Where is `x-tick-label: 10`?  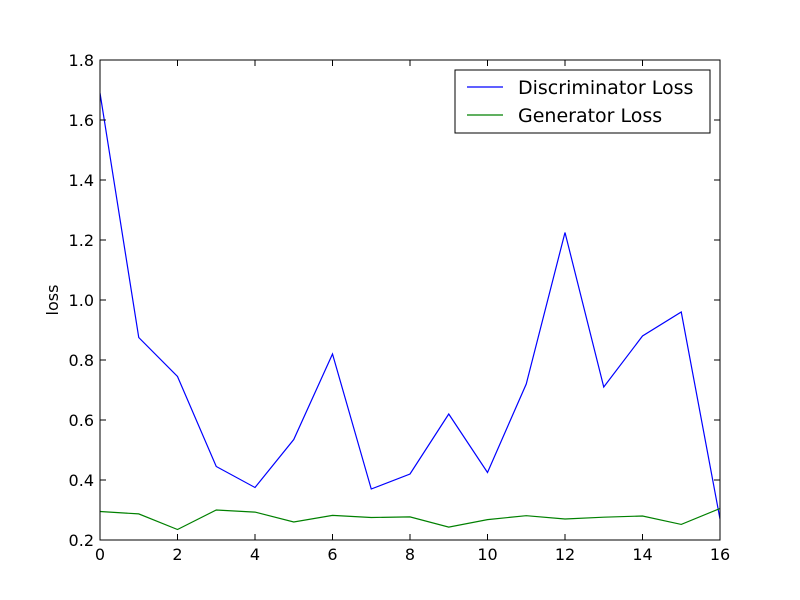
x-tick-label: 10 is located at coordinates (487, 554).